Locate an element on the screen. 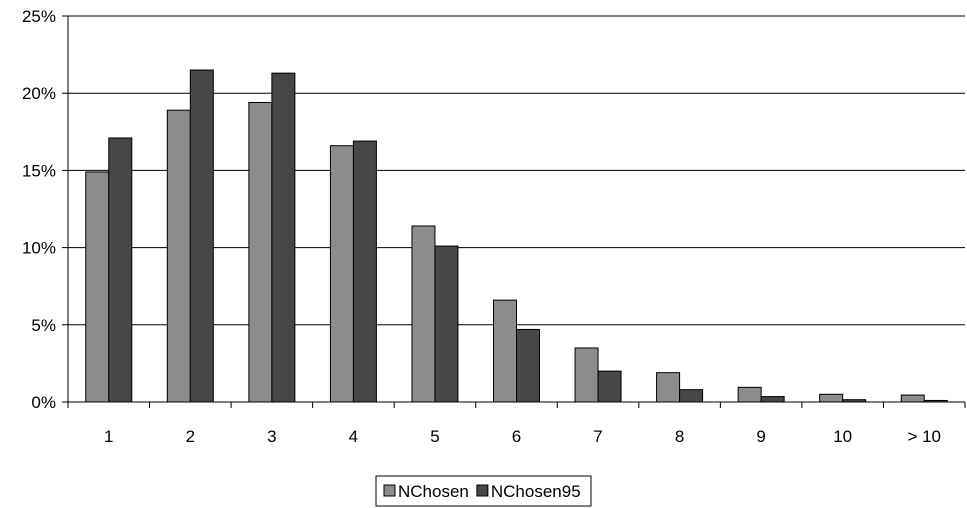 This screenshot has width=967, height=508. y-tick-label: 20% is located at coordinates (39, 93).